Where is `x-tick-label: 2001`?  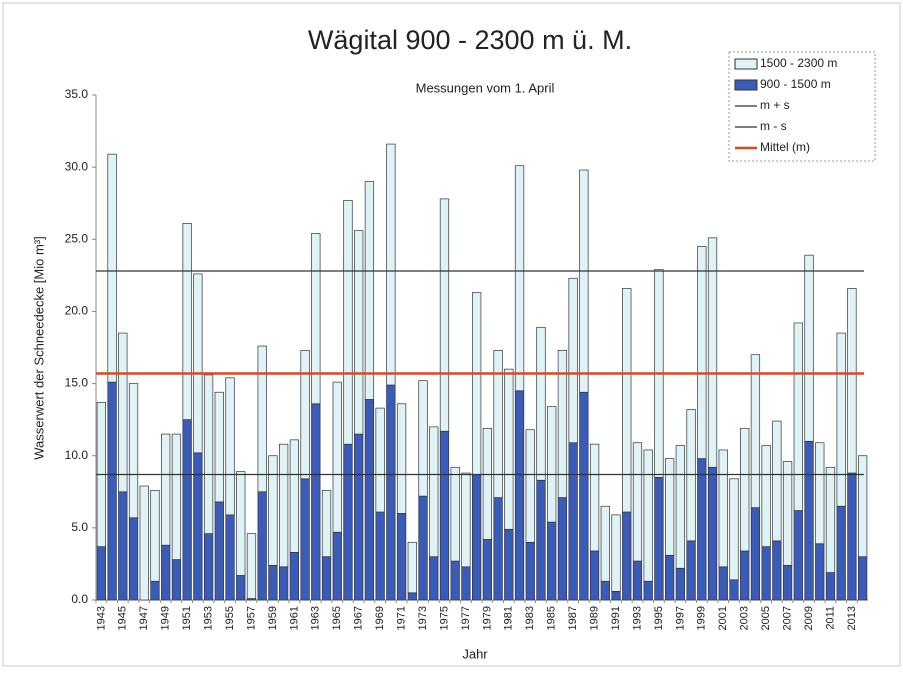
x-tick-label: 2001 is located at coordinates (723, 618).